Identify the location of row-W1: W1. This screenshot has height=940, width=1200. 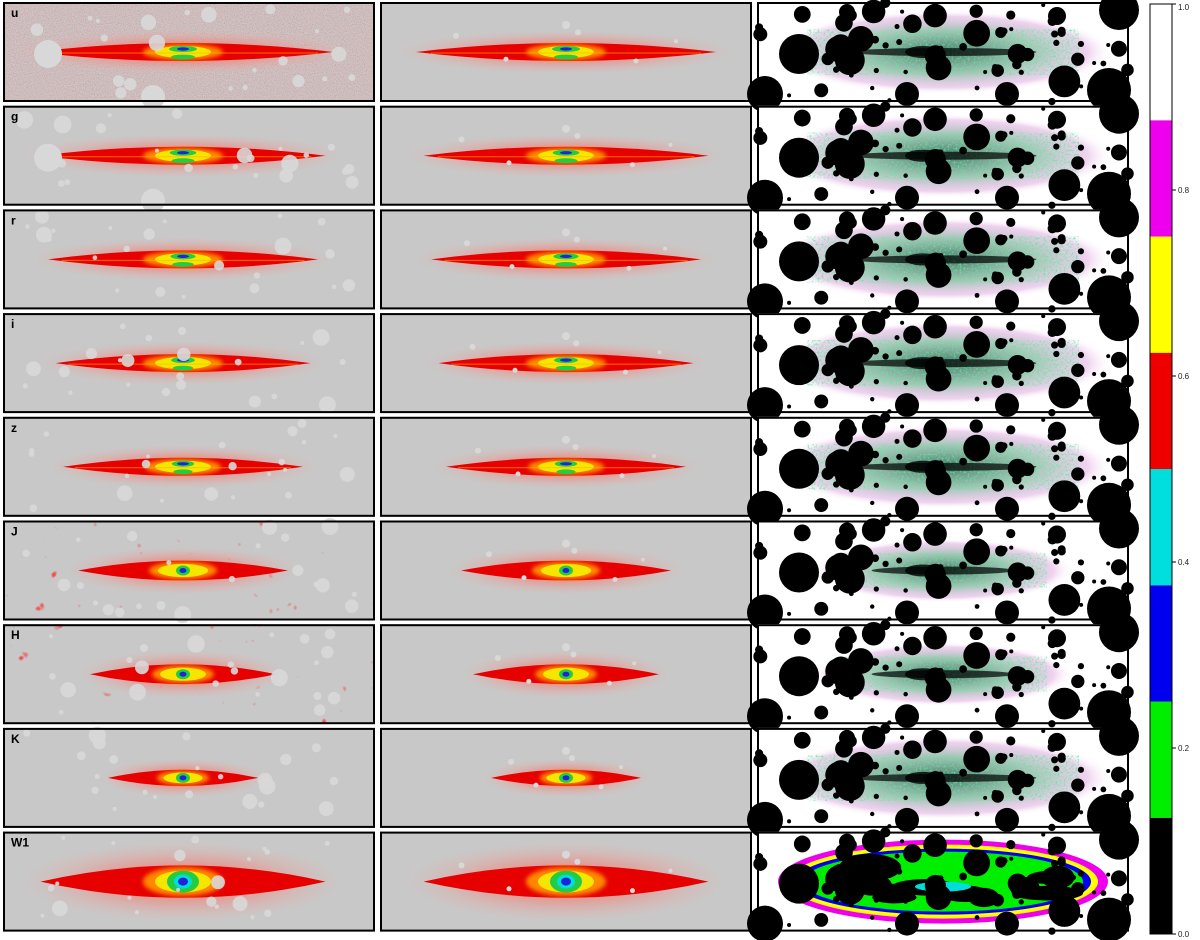
(571, 879).